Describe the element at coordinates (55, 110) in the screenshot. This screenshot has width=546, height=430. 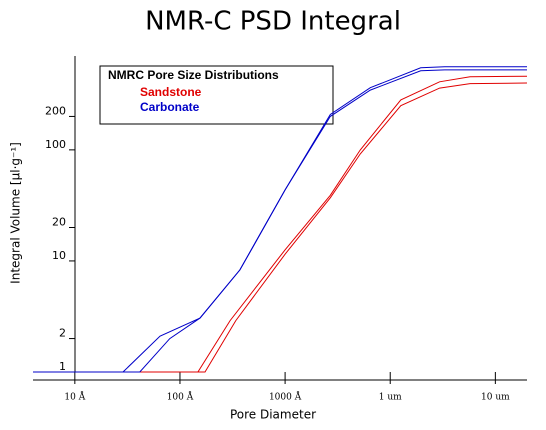
I see `y-tick-label: 200` at that location.